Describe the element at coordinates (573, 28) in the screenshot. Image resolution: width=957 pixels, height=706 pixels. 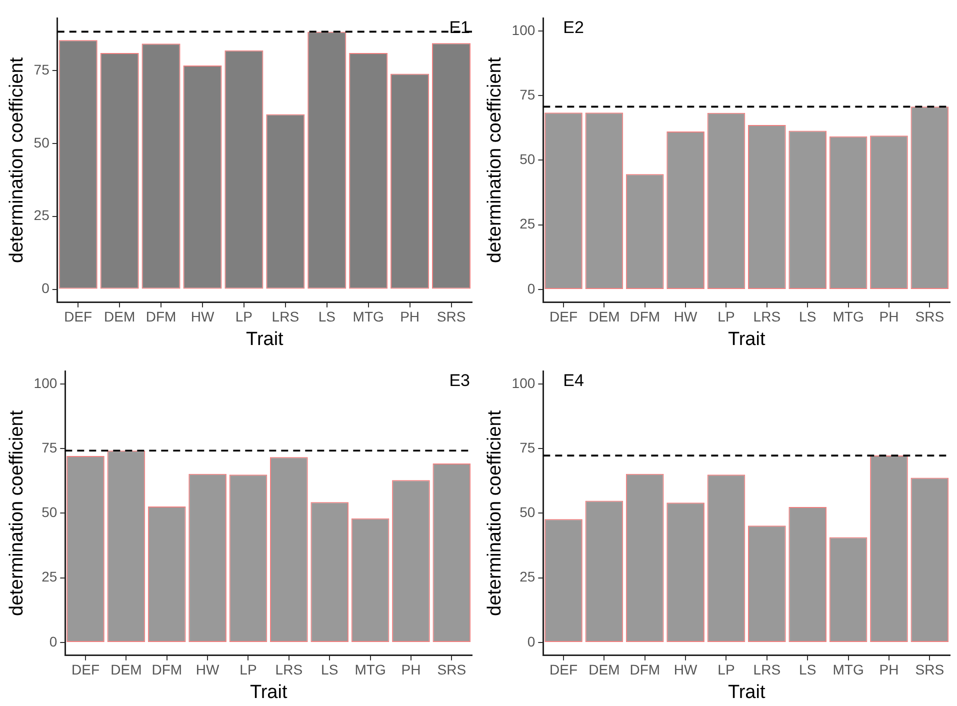
I see `annotation: E2` at that location.